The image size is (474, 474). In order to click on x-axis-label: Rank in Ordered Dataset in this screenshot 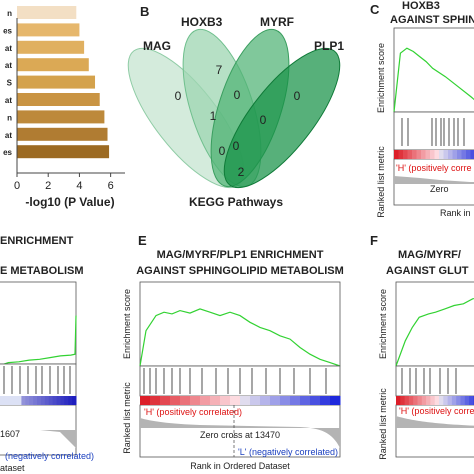, I will do `click(240, 466)`.